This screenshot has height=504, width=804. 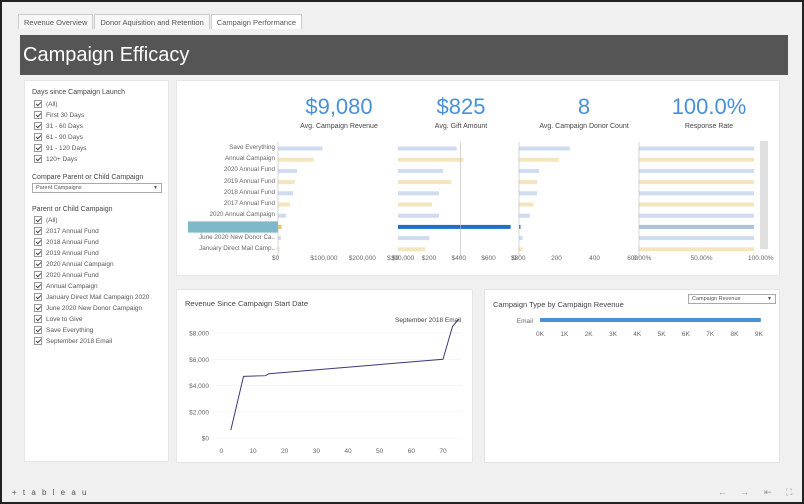 What do you see at coordinates (66, 231) in the screenshot?
I see `campaign-option: 2017 Annual Fund` at bounding box center [66, 231].